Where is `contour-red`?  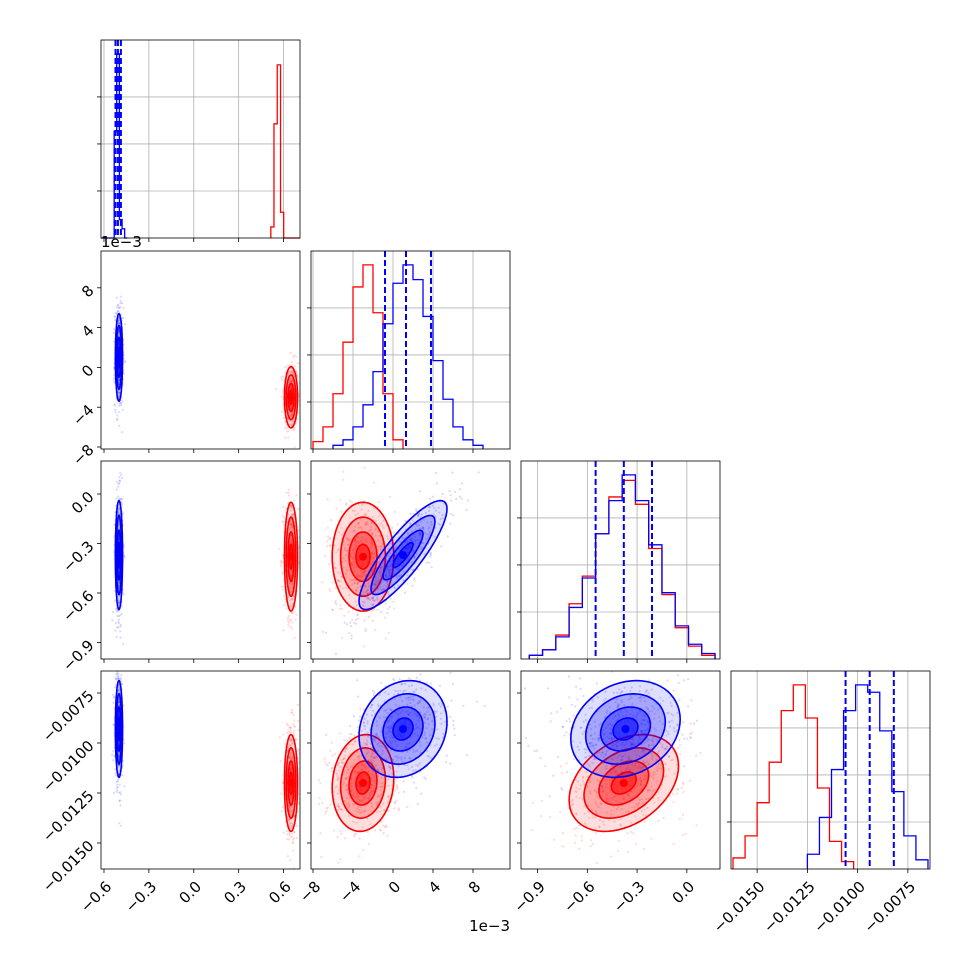 contour-red is located at coordinates (363, 783).